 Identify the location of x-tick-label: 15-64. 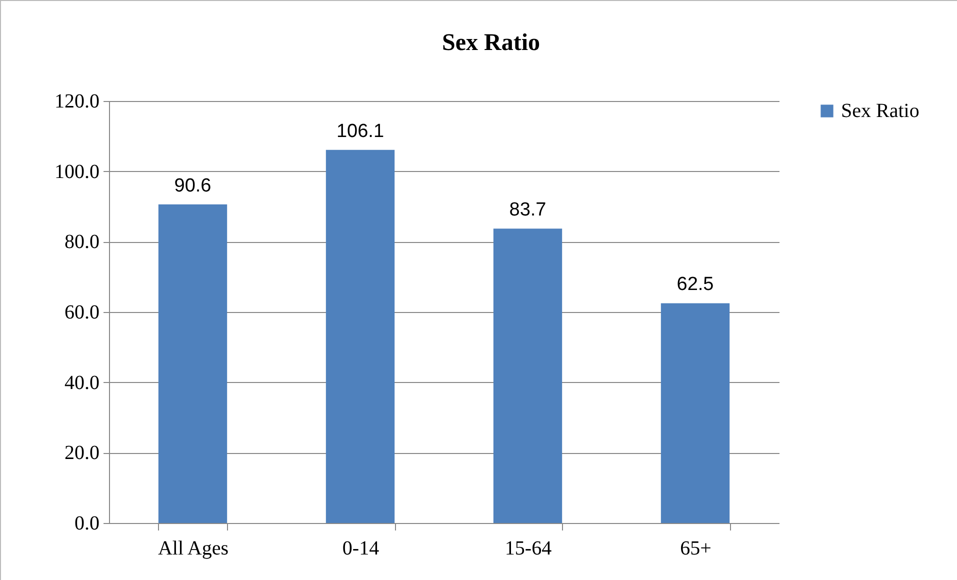
(528, 549).